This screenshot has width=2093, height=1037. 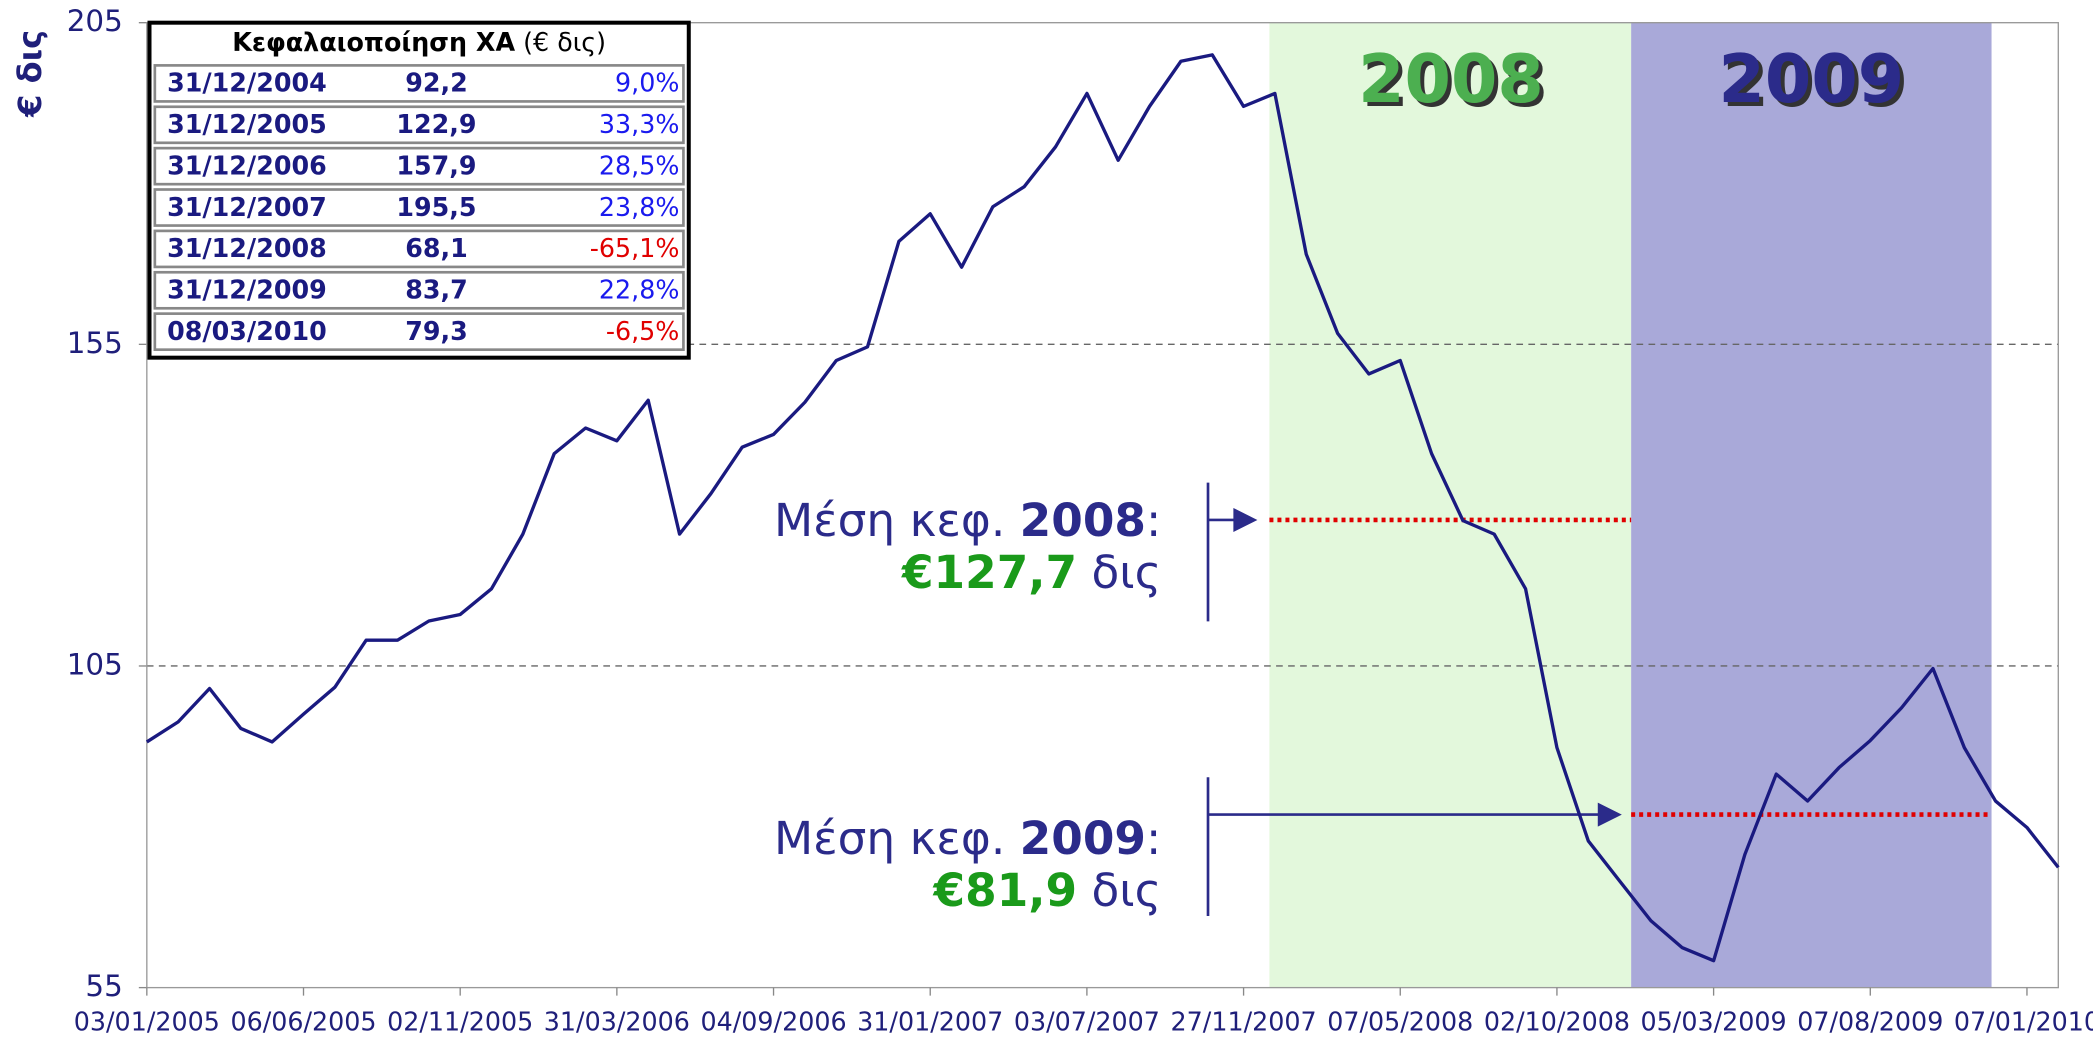 I want to click on table-change: 23,8%, so click(x=639, y=207).